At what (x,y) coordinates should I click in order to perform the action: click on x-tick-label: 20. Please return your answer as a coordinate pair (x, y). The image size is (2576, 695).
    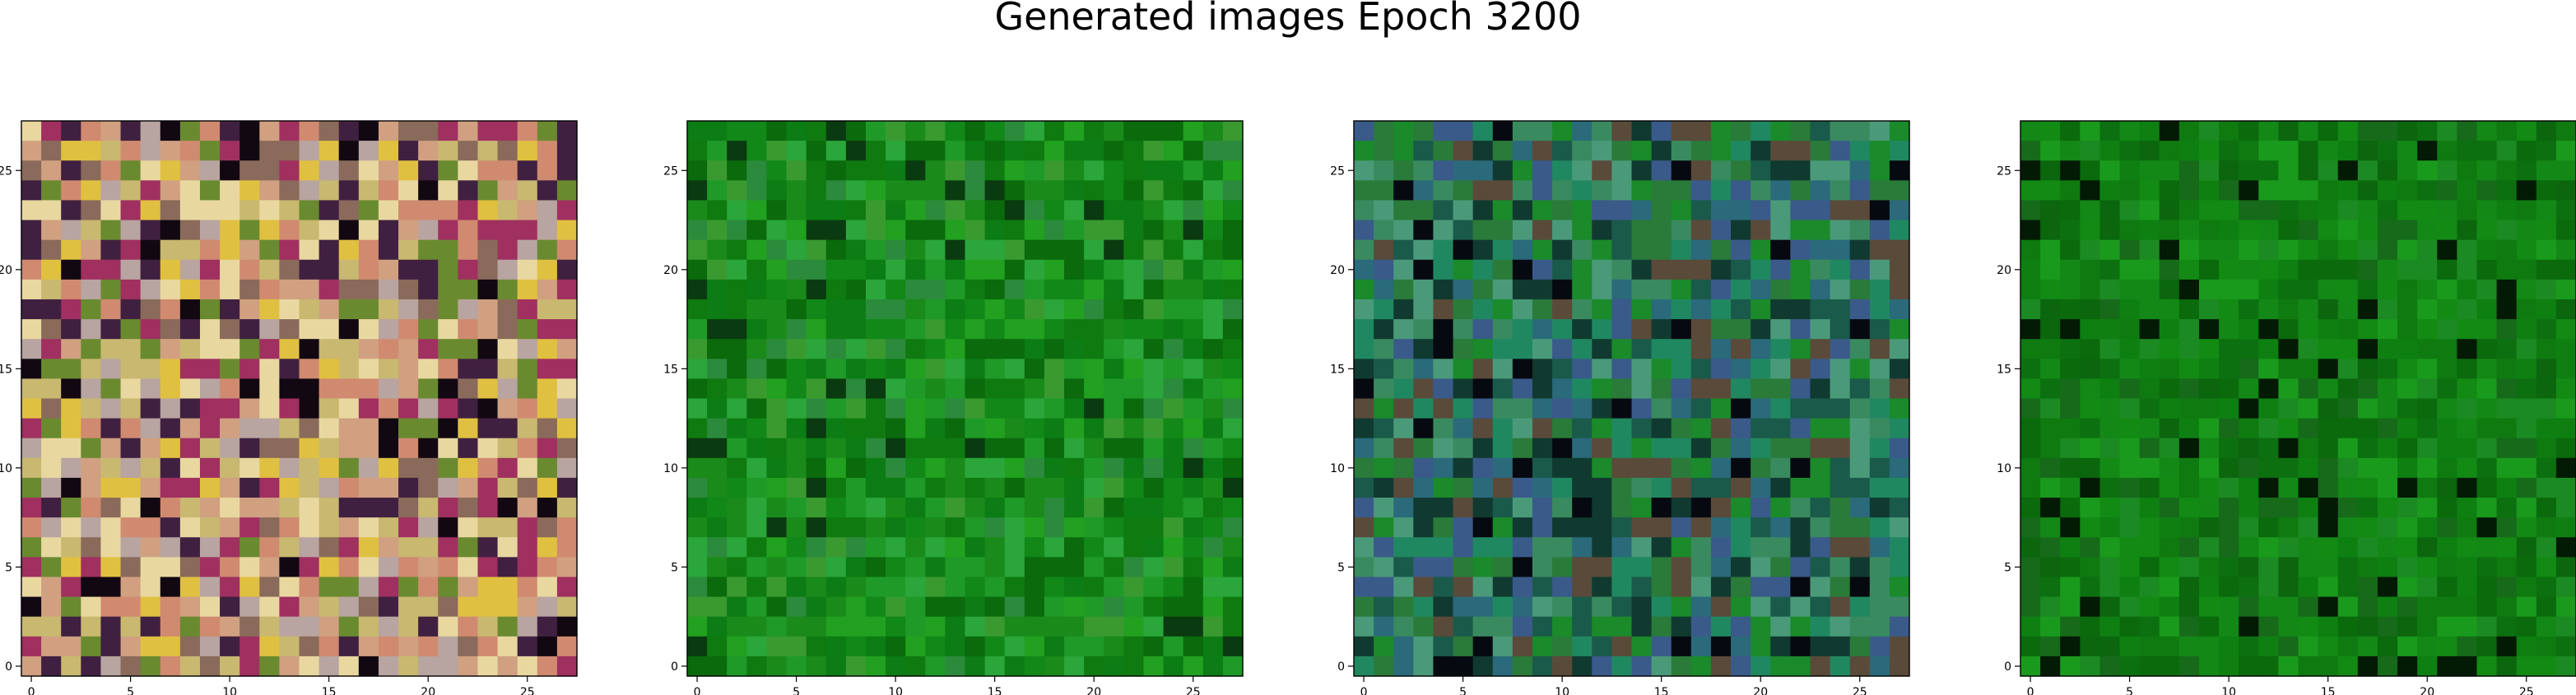
    Looking at the image, I should click on (428, 690).